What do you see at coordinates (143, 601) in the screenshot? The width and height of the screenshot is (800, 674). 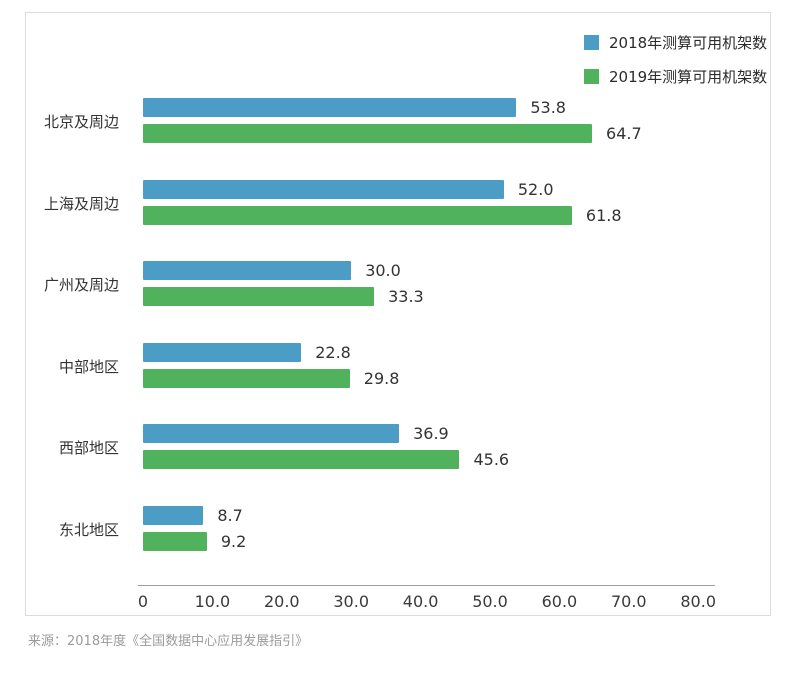 I see `x-tick-label: 0` at bounding box center [143, 601].